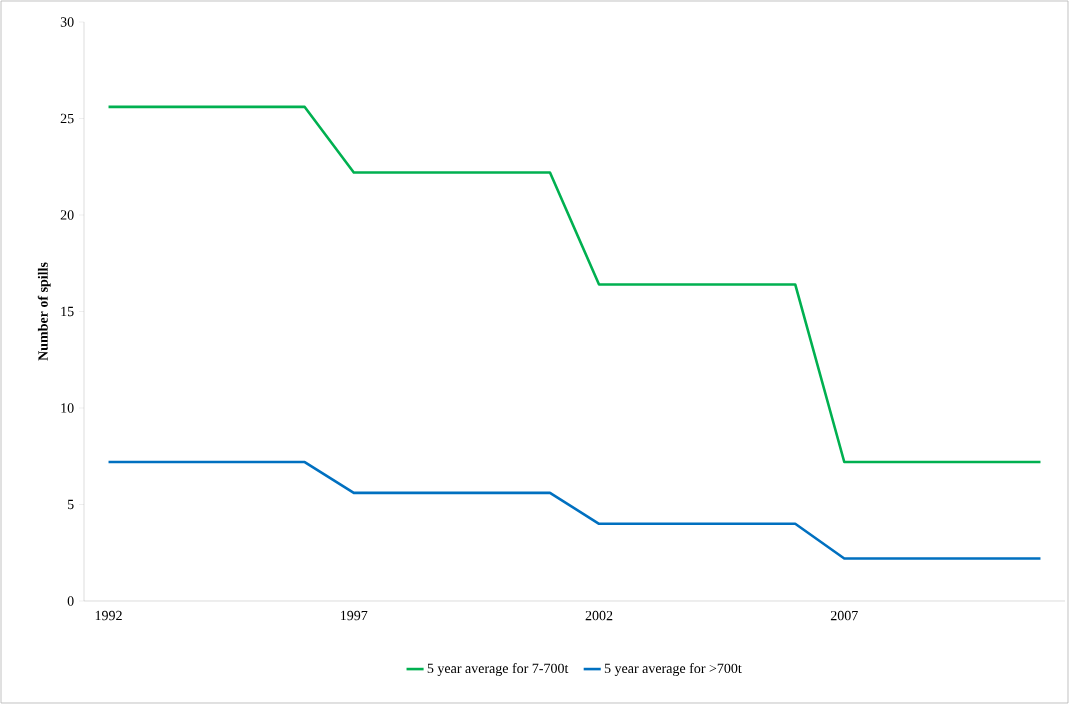 Image resolution: width=1069 pixels, height=704 pixels. I want to click on legend-label: 5 year average for >700t, so click(673, 669).